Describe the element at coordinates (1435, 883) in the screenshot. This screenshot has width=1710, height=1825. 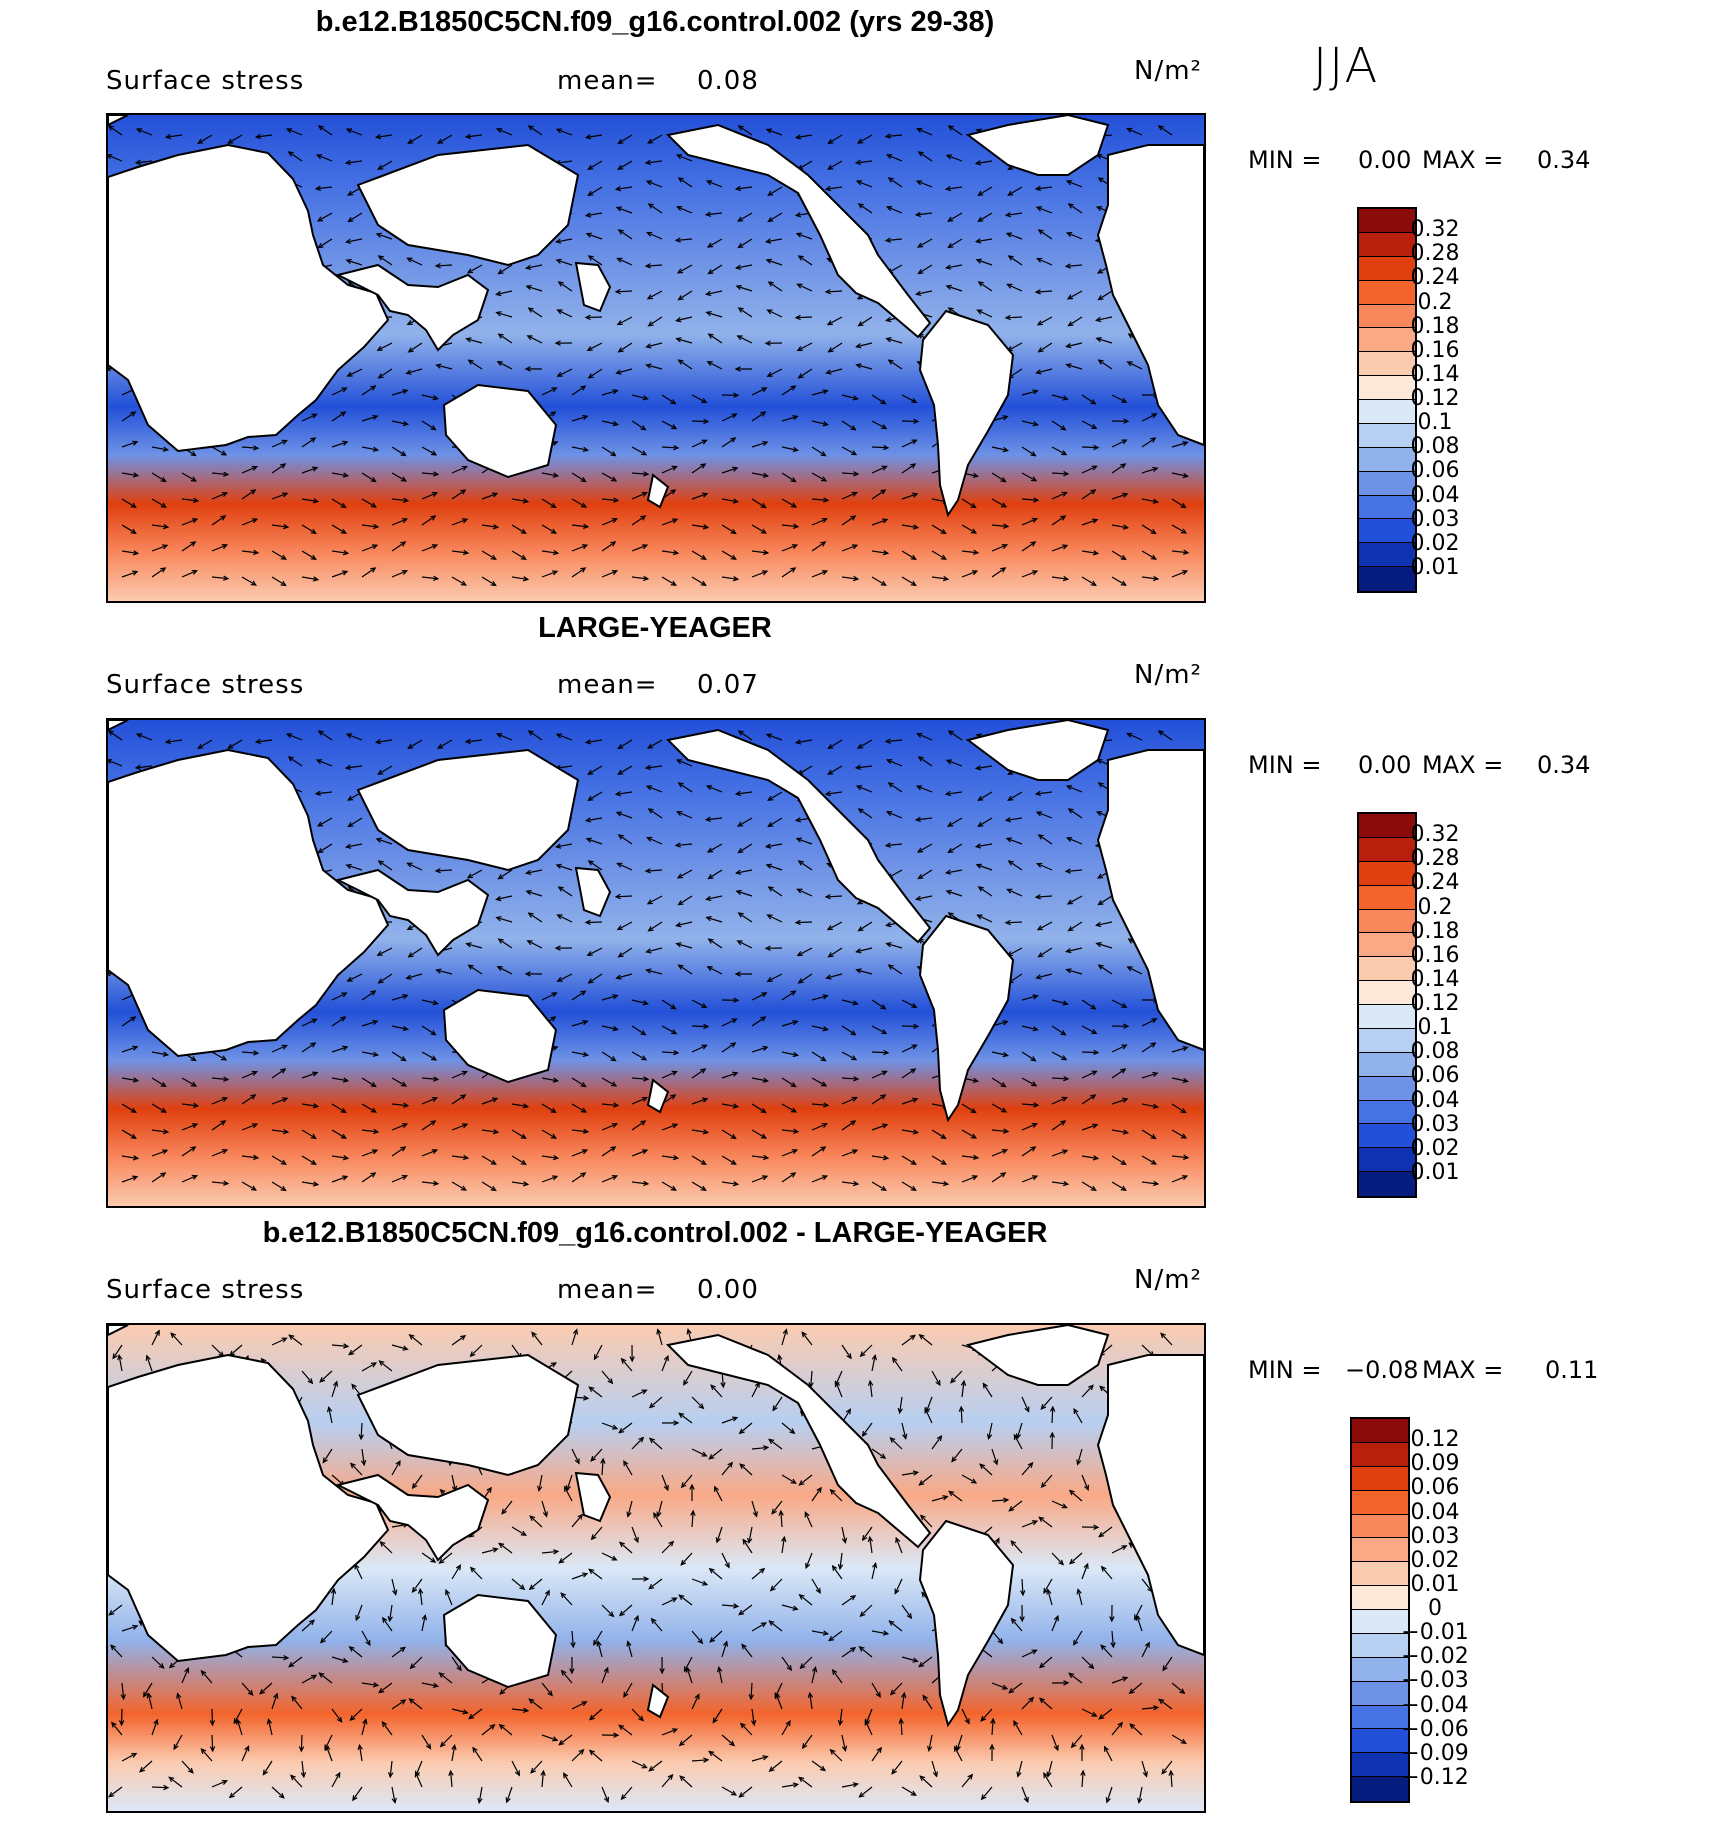
I see `colorbar-tick-label: 0.24` at that location.